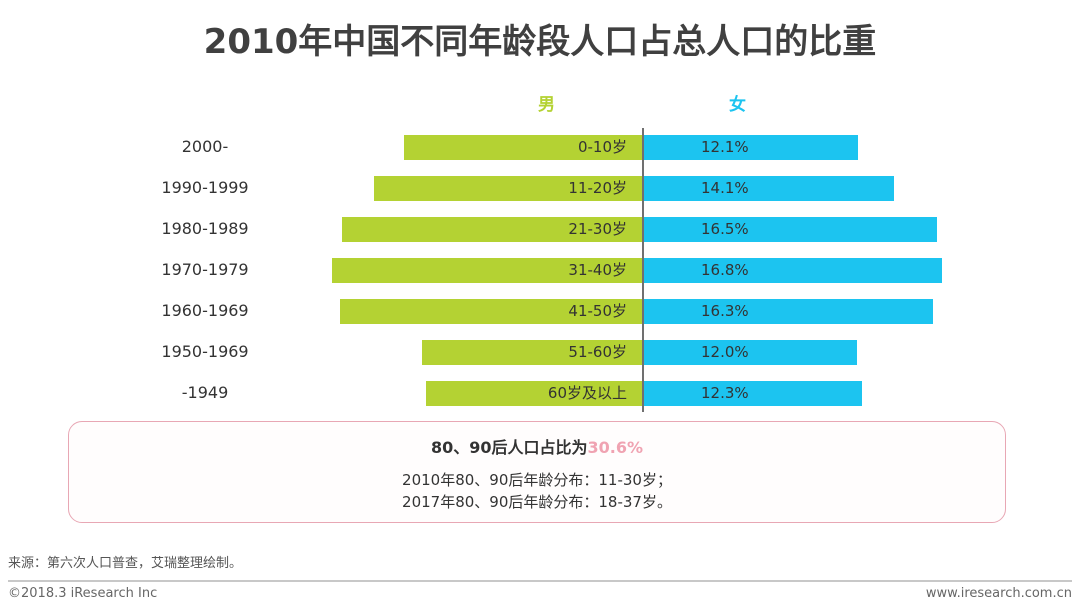 The height and width of the screenshot is (608, 1080). I want to click on category-label: 1950-1969, so click(205, 351).